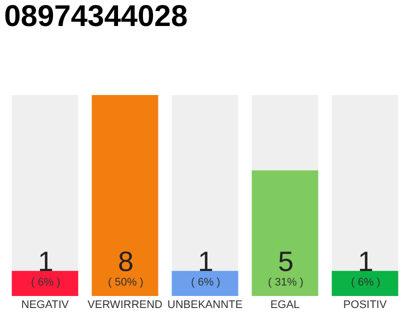 Image resolution: width=410 pixels, height=320 pixels. Describe the element at coordinates (125, 305) in the screenshot. I see `x-tick-label: VERWIRREND` at that location.